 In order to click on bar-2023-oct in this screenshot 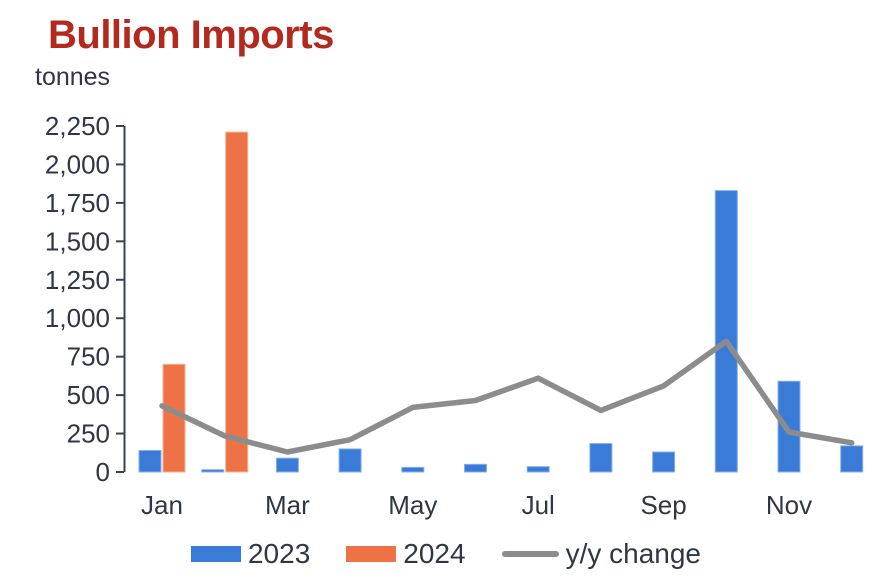, I will do `click(726, 331)`.